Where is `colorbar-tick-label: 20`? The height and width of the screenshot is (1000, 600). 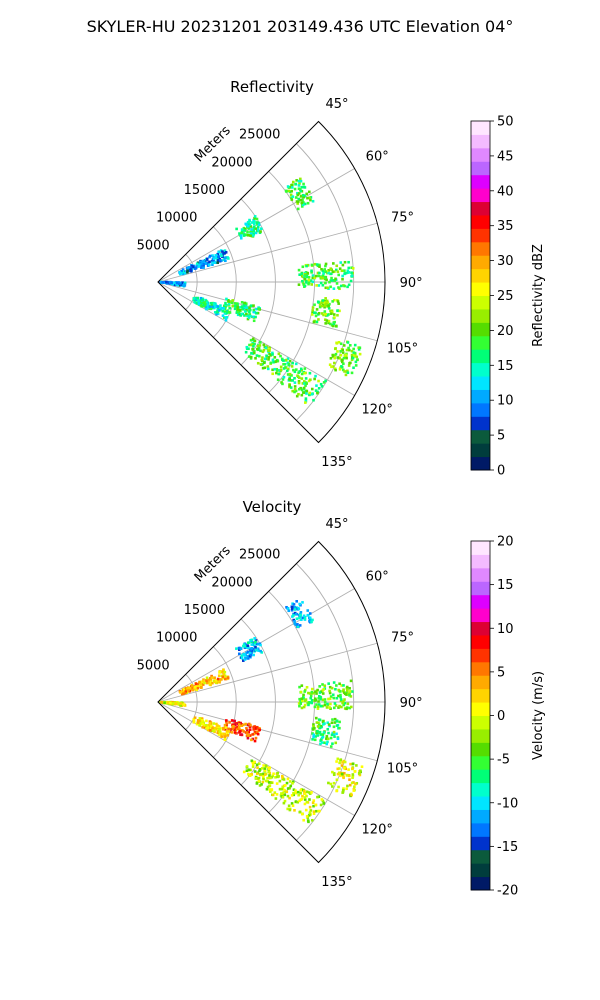
colorbar-tick-label: 20 is located at coordinates (505, 331).